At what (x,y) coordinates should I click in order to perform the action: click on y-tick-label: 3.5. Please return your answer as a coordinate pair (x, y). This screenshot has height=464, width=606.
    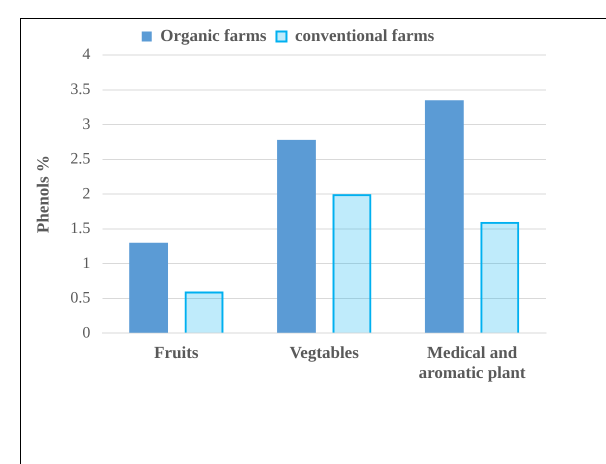
    Looking at the image, I should click on (80, 89).